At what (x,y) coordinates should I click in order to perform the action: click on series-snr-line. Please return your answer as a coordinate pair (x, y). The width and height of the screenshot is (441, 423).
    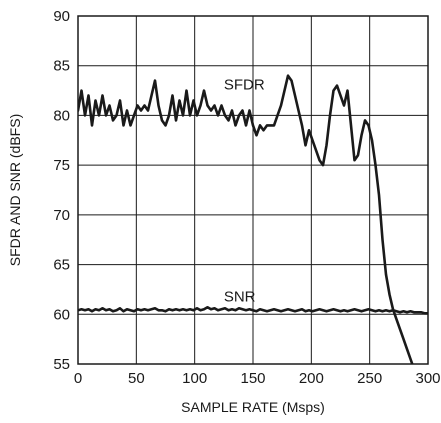
    Looking at the image, I should click on (253, 310).